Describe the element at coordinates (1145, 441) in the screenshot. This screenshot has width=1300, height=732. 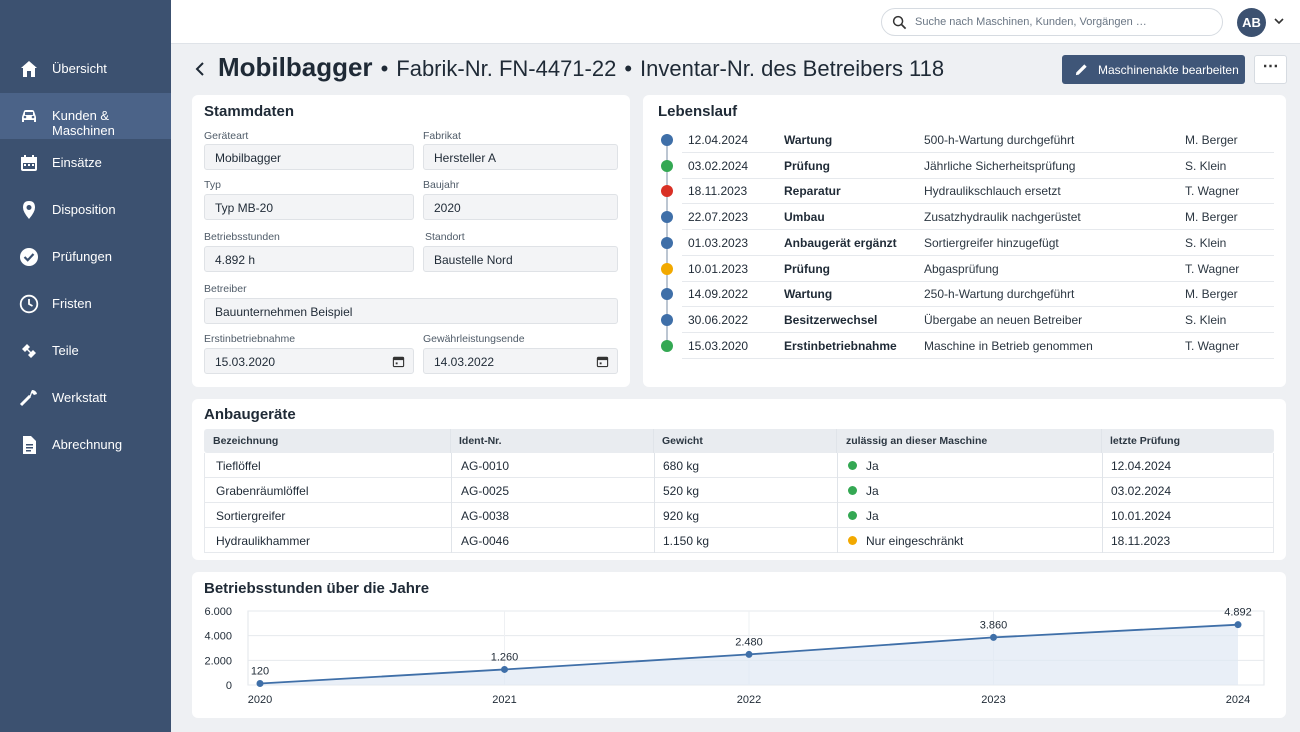
I see `column-header: letzte Prüfung` at that location.